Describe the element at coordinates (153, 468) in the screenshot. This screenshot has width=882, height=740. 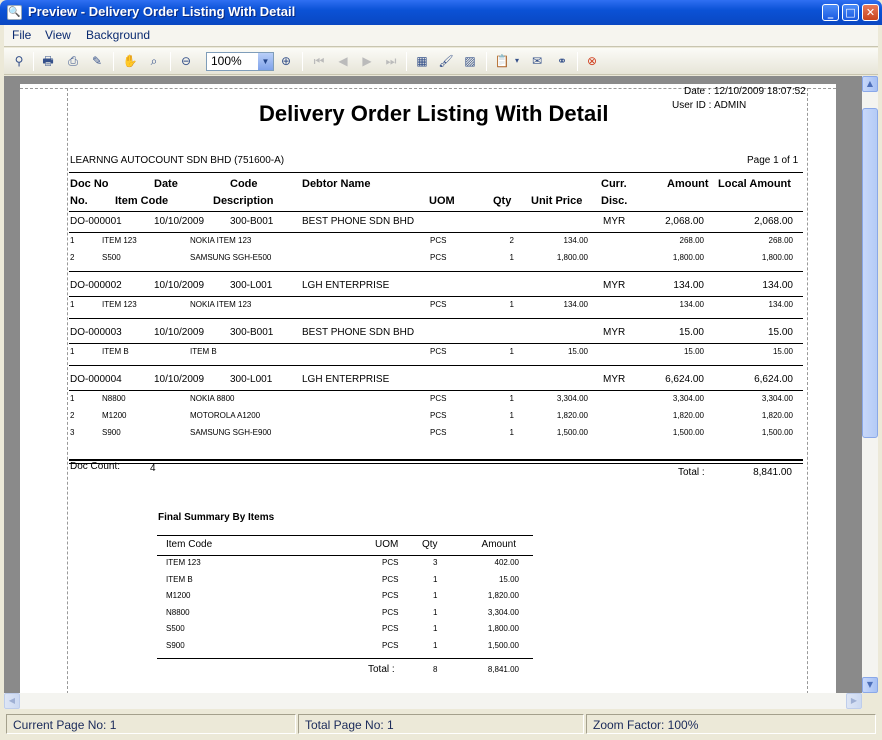
I see `doc-count-value: 4` at that location.